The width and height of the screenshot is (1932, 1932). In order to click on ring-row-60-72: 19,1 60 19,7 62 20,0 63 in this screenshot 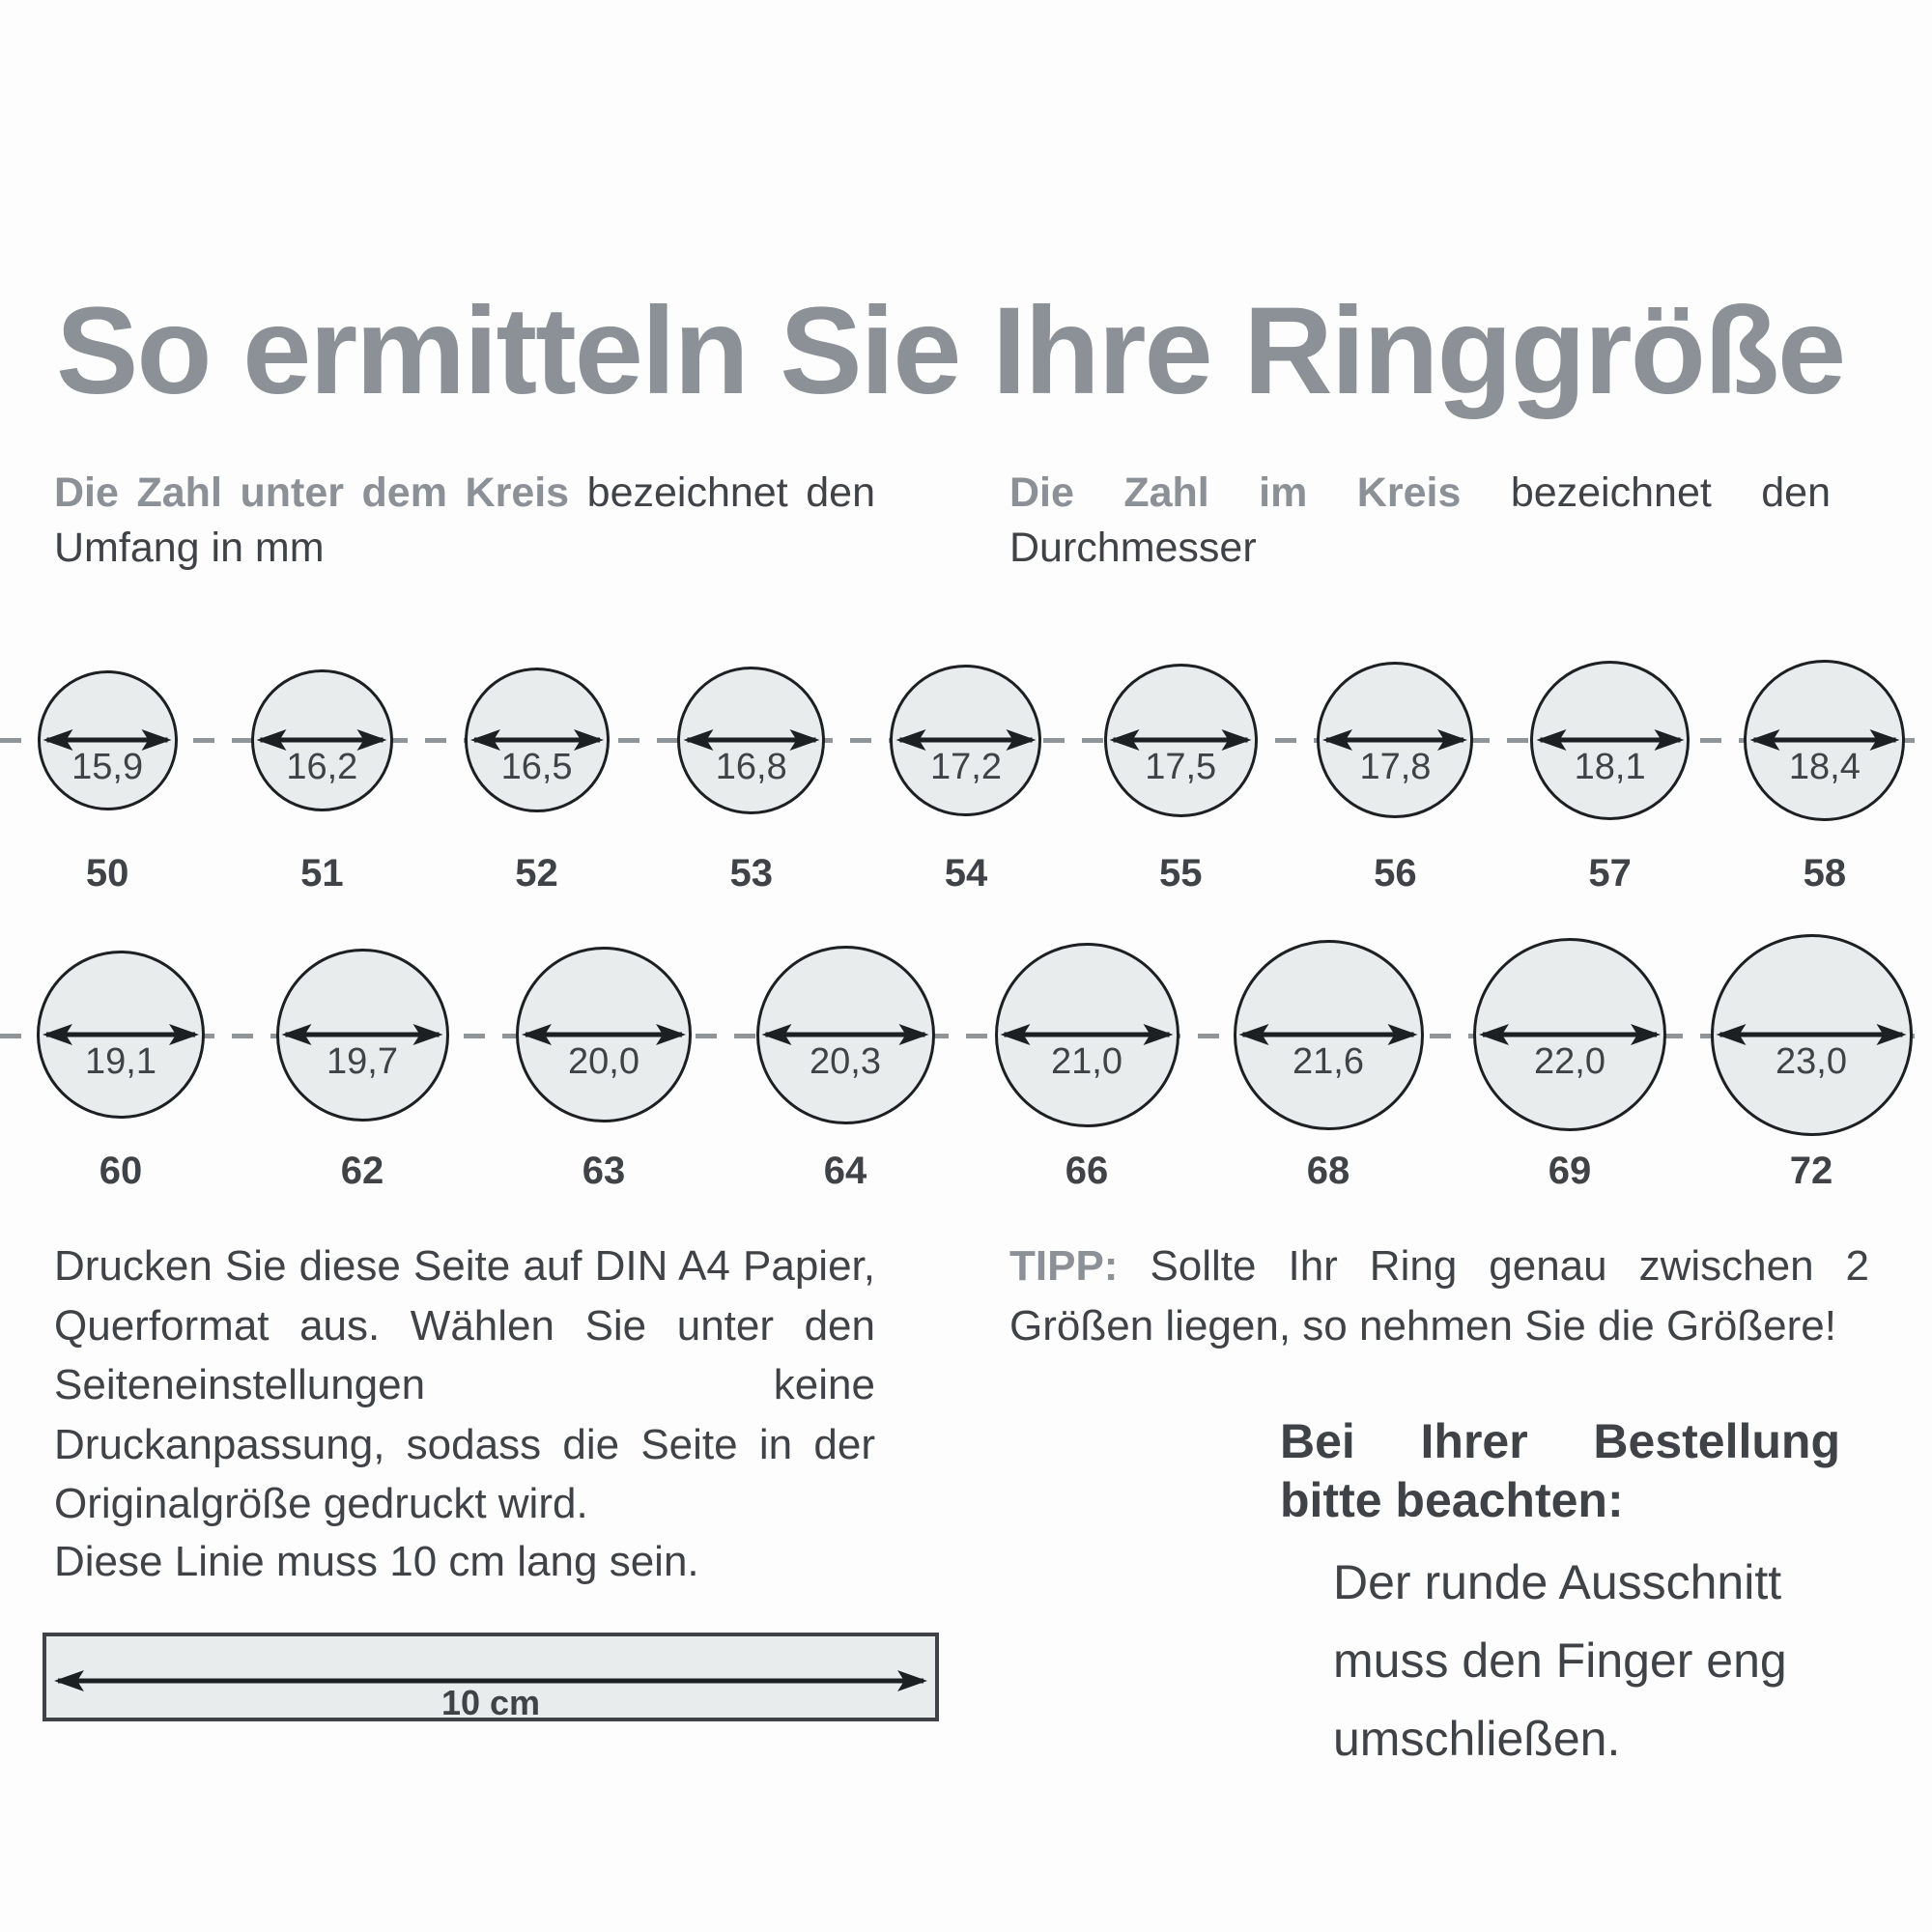, I will do `click(966, 1059)`.